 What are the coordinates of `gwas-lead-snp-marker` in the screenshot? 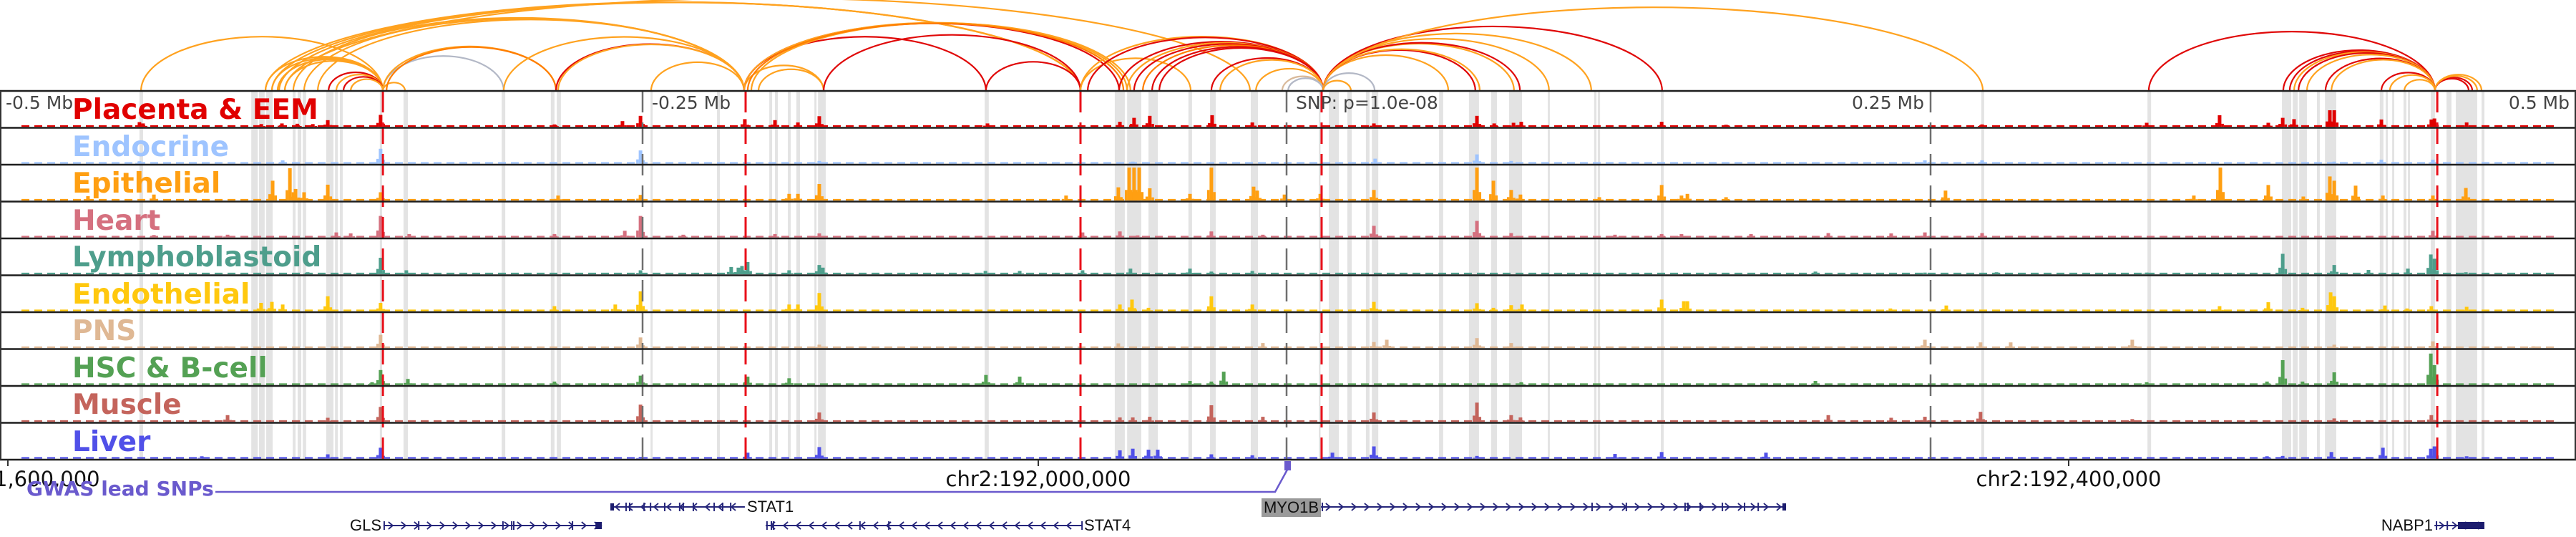 It's located at (1287, 465).